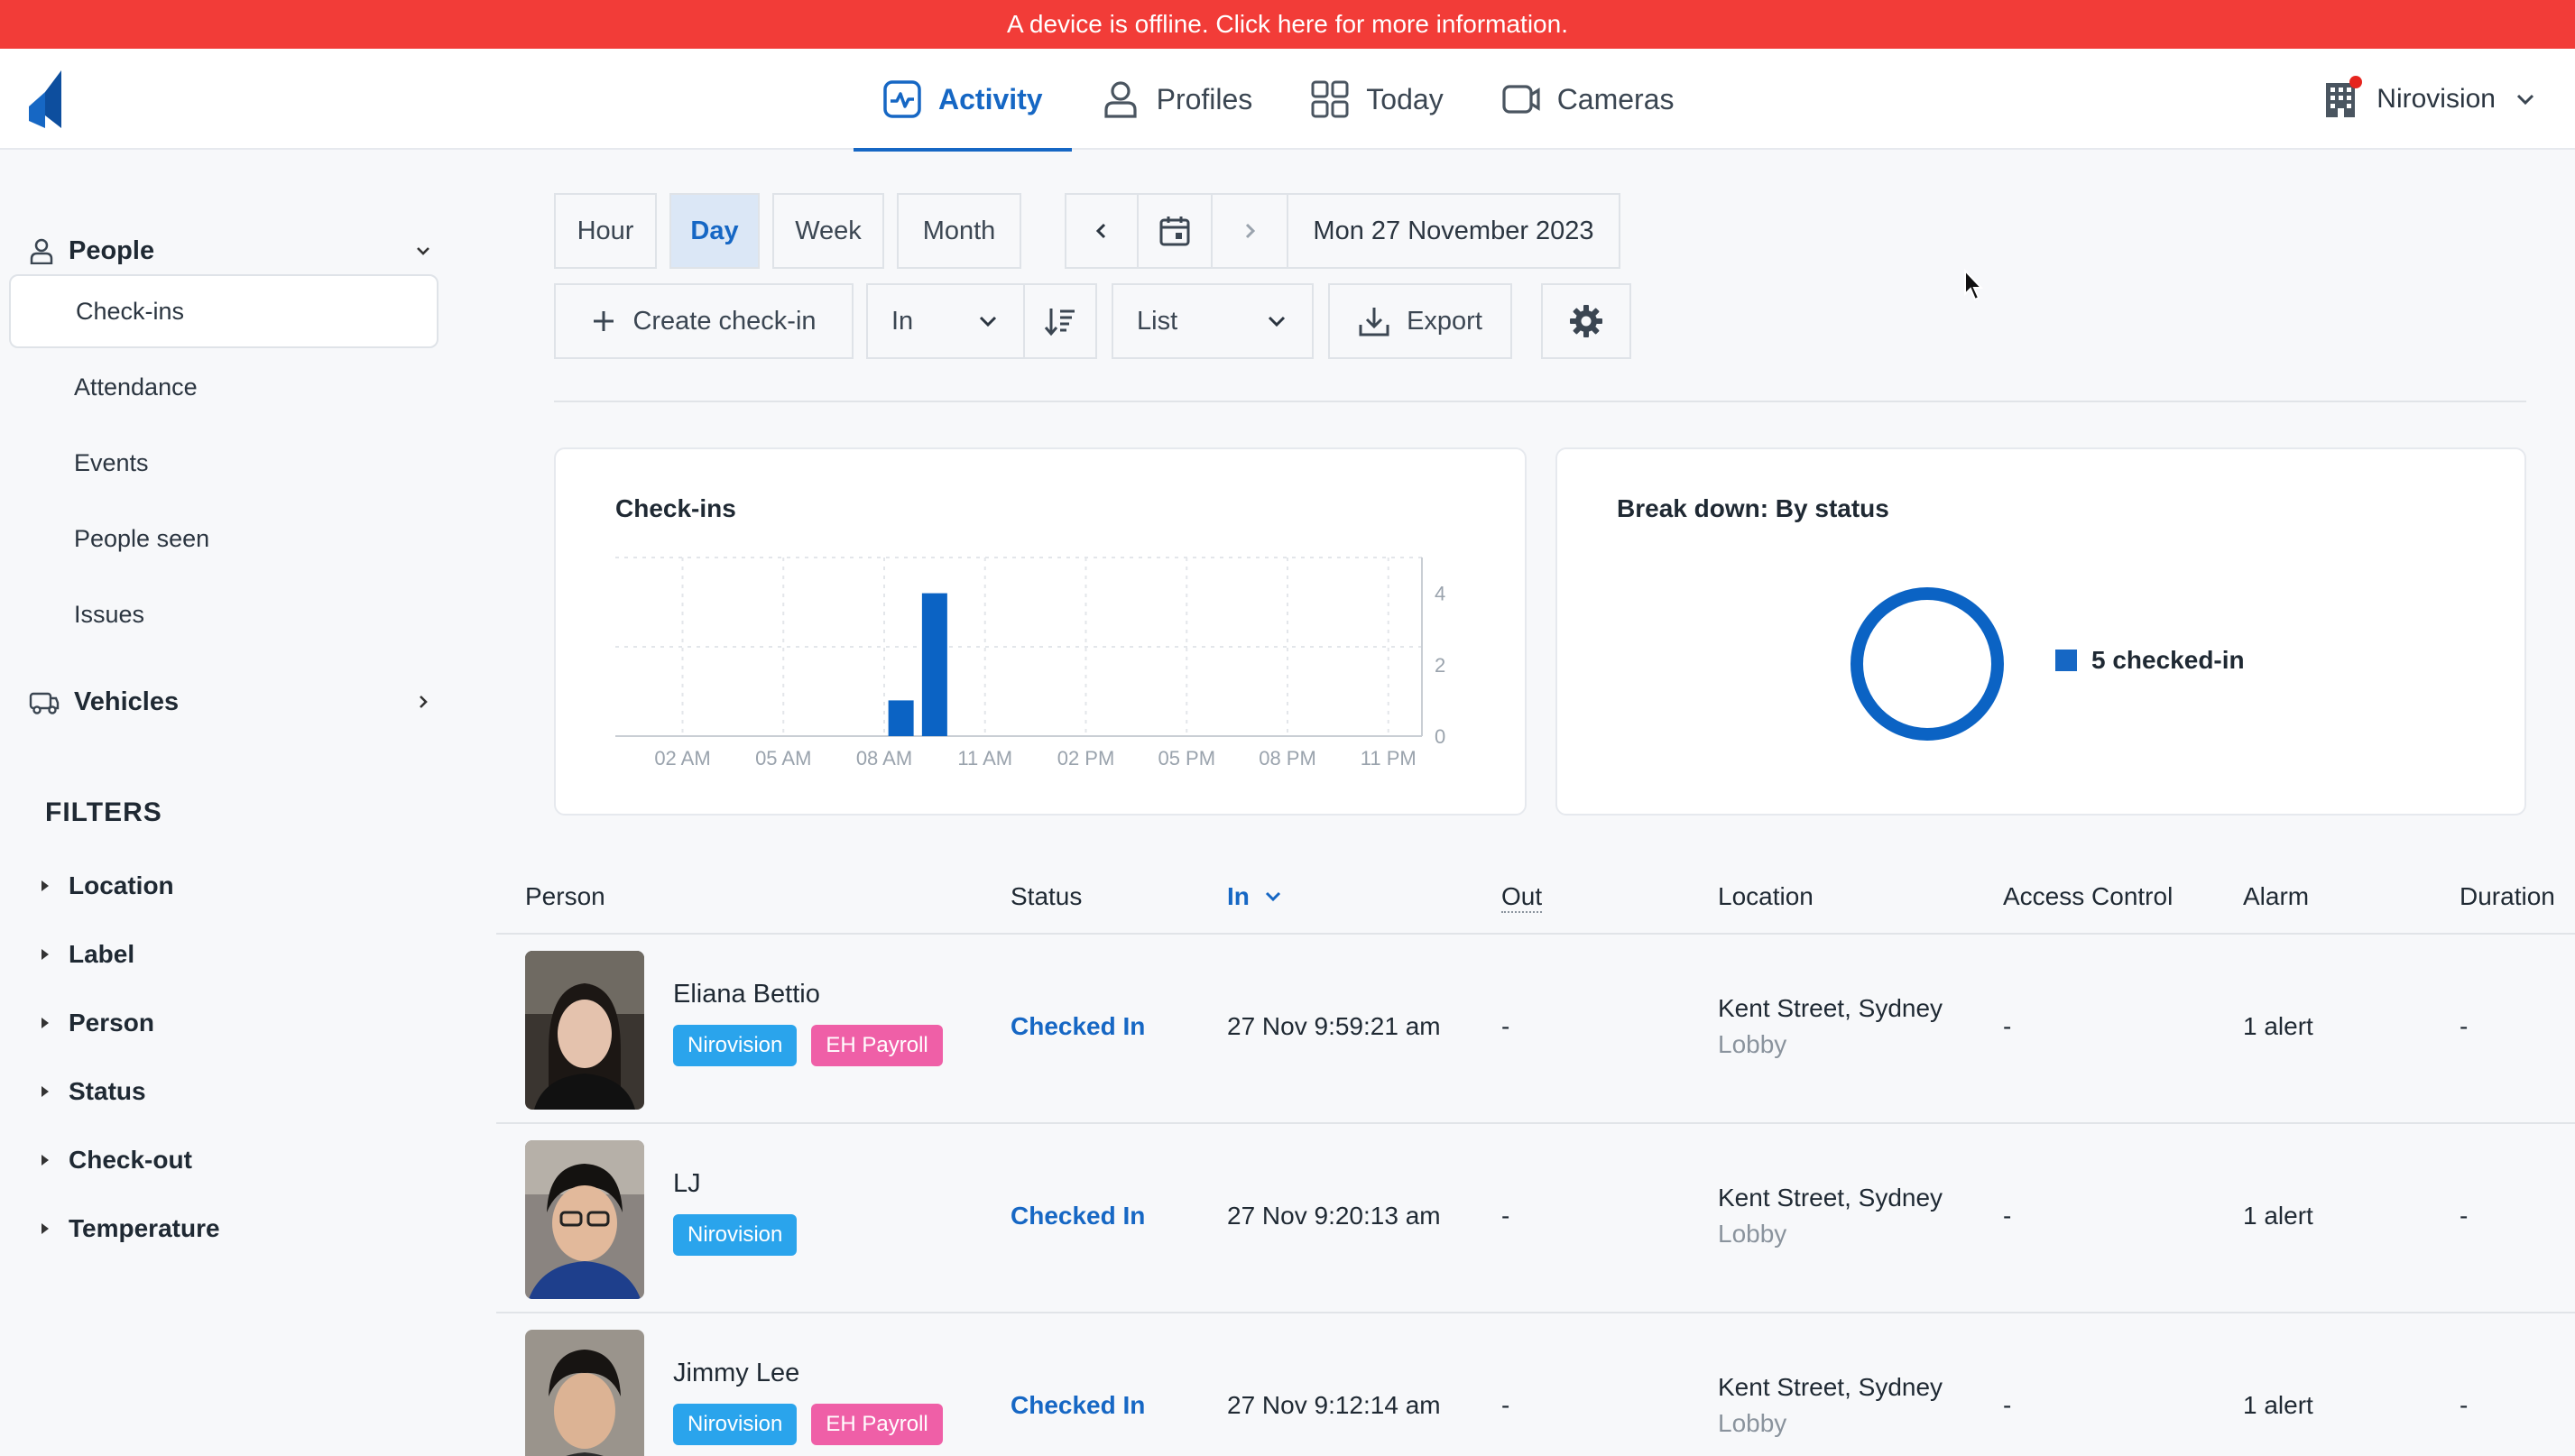 Image resolution: width=2575 pixels, height=1456 pixels. What do you see at coordinates (1047, 896) in the screenshot?
I see `column-status: Status` at bounding box center [1047, 896].